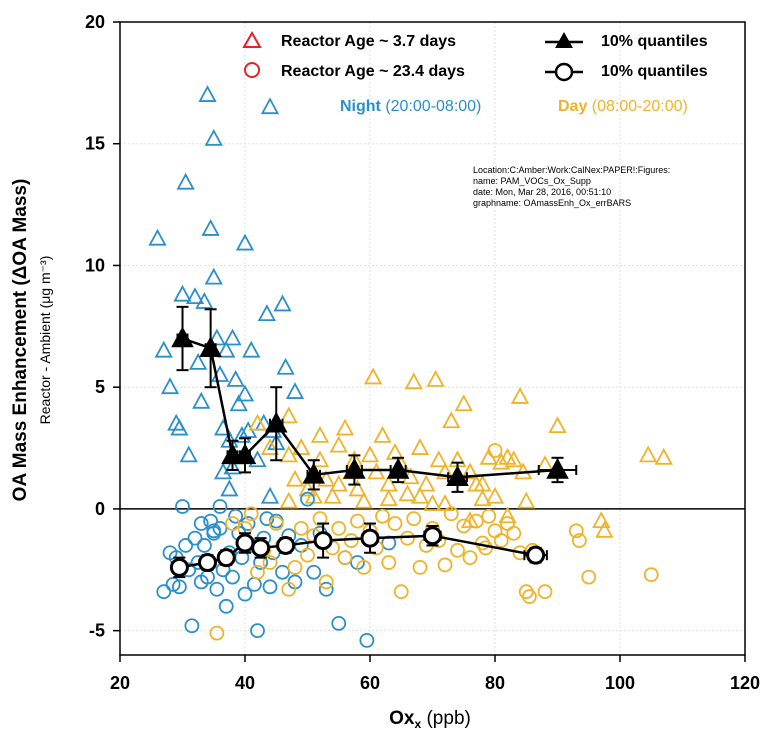 This screenshot has height=732, width=770. I want to click on legend-open-circle-black-icon, so click(564, 72).